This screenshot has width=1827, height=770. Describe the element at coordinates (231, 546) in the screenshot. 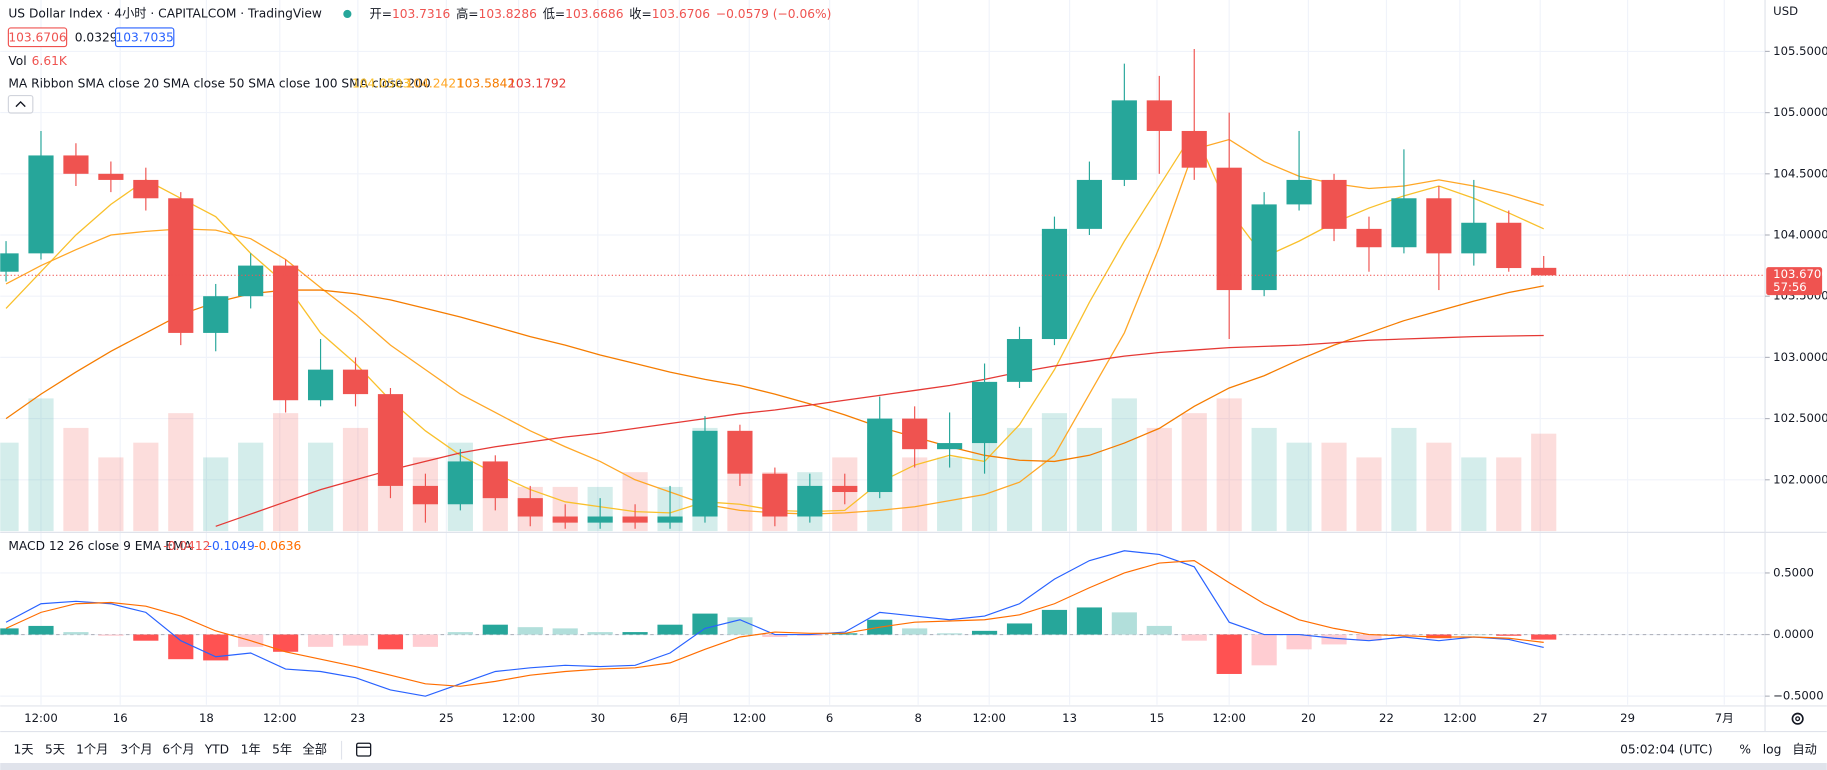

I see `macd-value: -0.1049` at that location.